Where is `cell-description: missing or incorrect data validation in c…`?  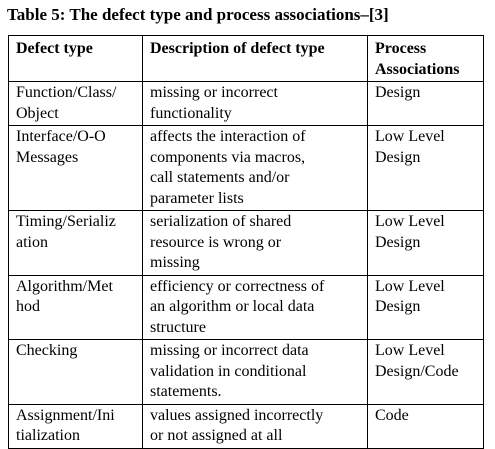 cell-description: missing or incorrect data validation in c… is located at coordinates (255, 372).